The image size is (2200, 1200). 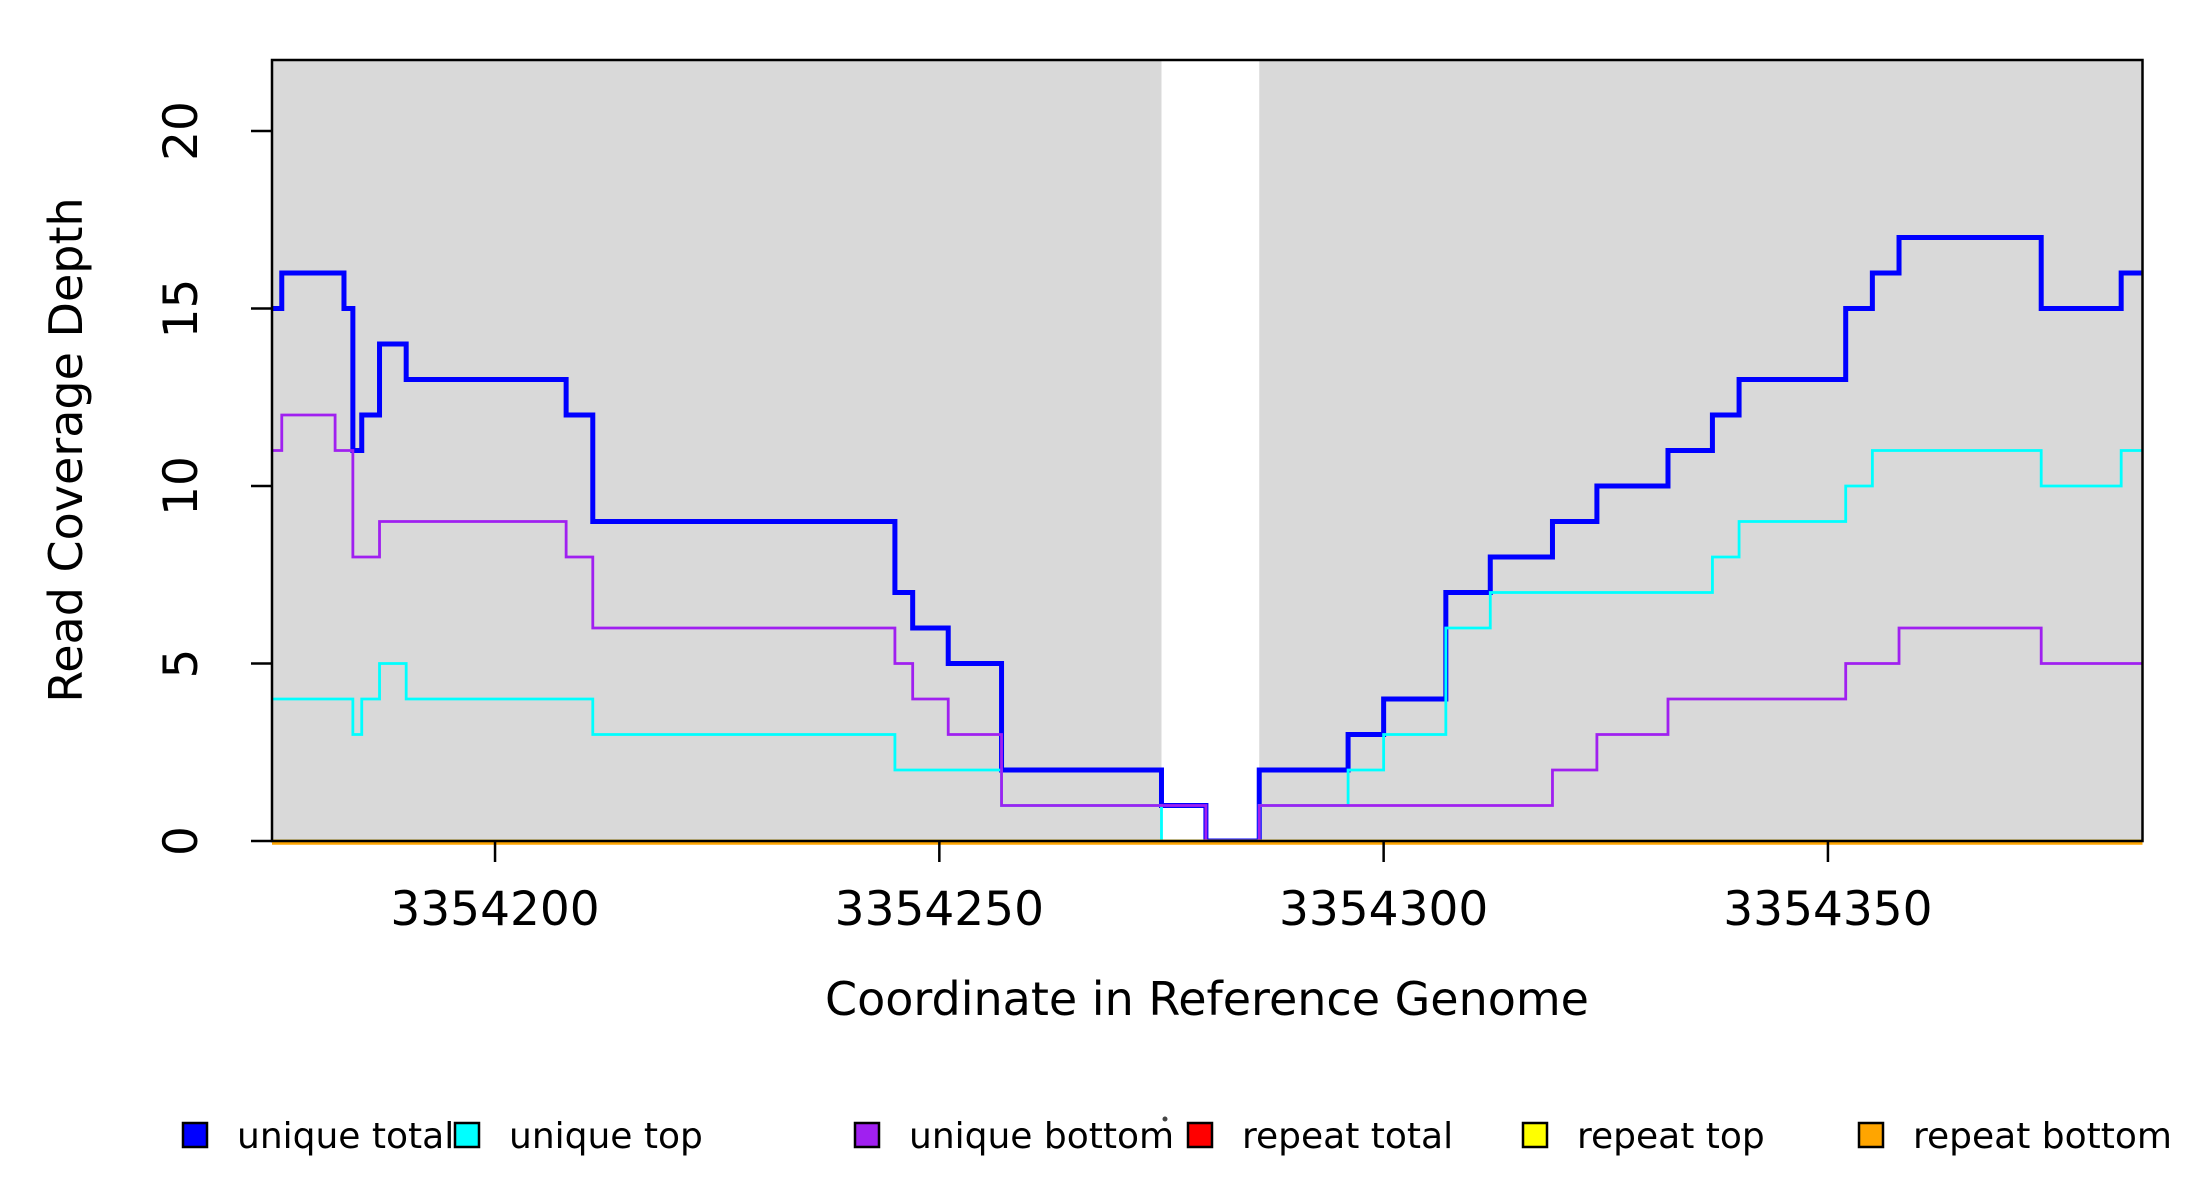 What do you see at coordinates (1165, 1119) in the screenshot?
I see `stray-dot` at bounding box center [1165, 1119].